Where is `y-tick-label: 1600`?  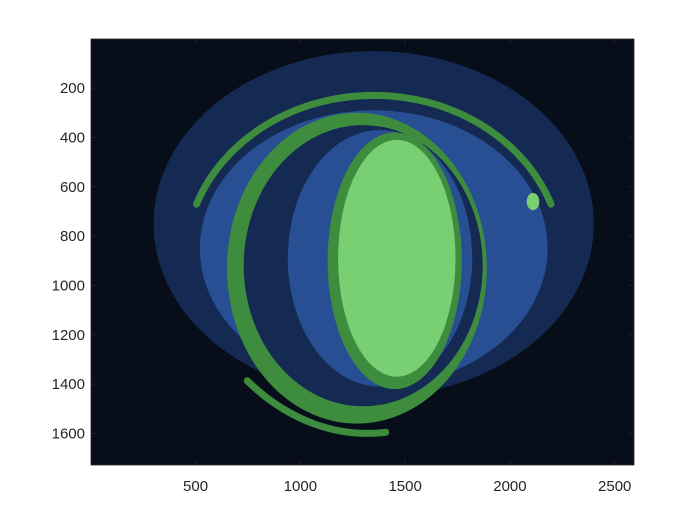
y-tick-label: 1600 is located at coordinates (68, 433).